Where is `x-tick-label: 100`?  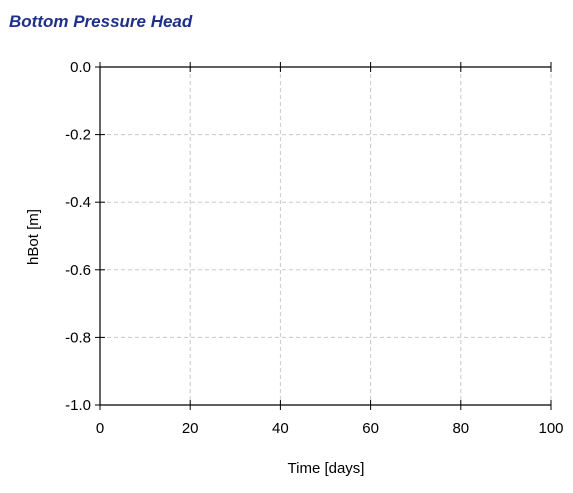
x-tick-label: 100 is located at coordinates (550, 428).